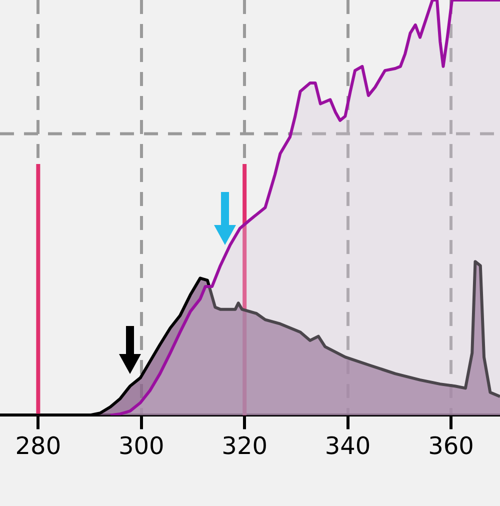 The image size is (500, 506). I want to click on x-tick-label: 320, so click(245, 446).